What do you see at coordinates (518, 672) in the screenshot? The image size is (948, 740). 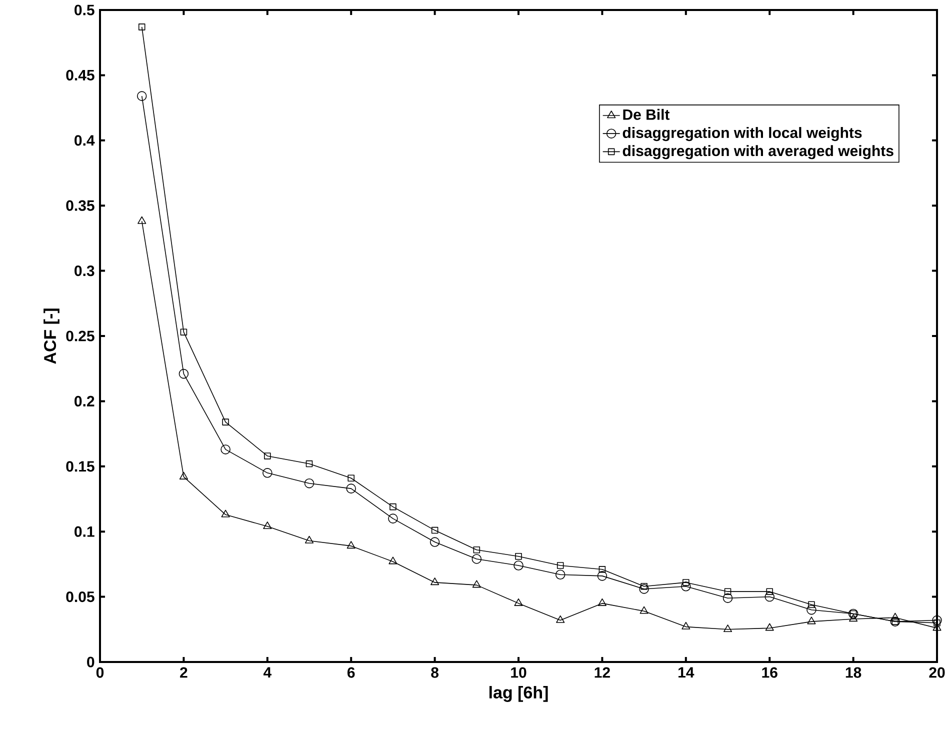 I see `x-tick-label: 10` at bounding box center [518, 672].